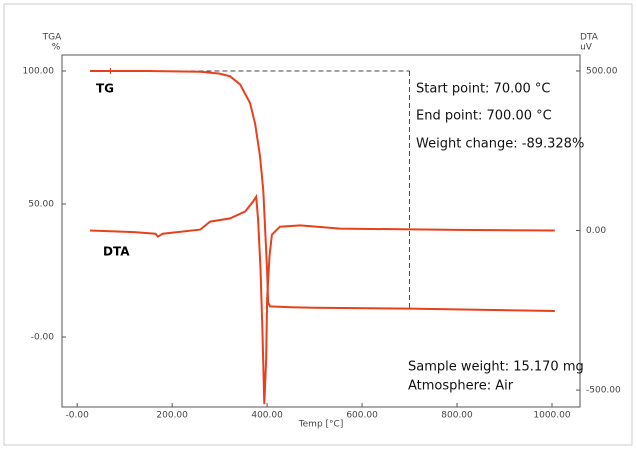 The height and width of the screenshot is (450, 637). I want to click on x-tick-label: 600.00, so click(362, 416).